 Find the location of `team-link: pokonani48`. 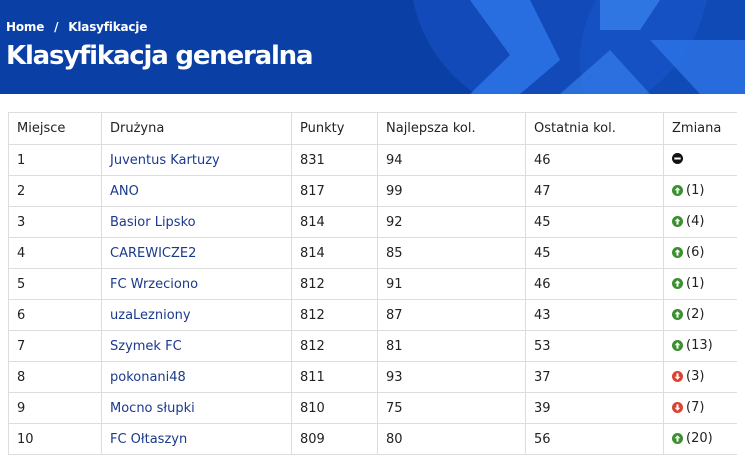

team-link: pokonani48 is located at coordinates (148, 377).